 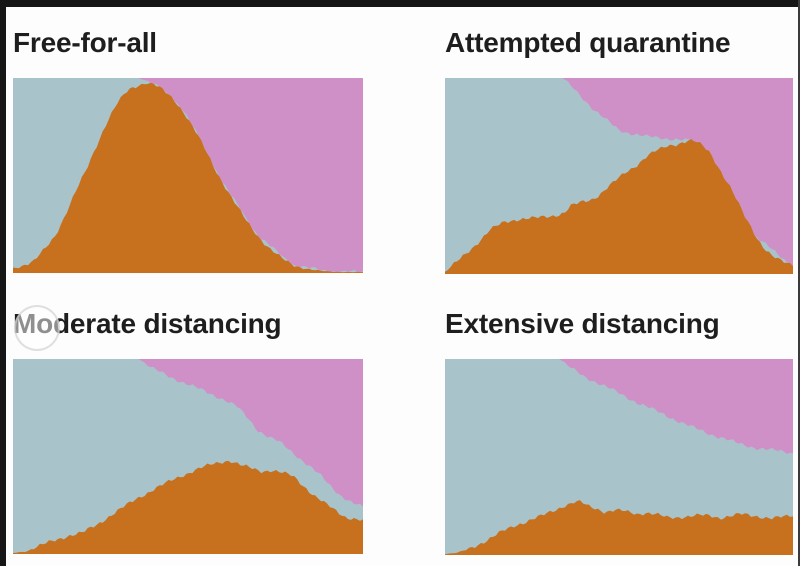 What do you see at coordinates (582, 323) in the screenshot?
I see `panel-title-extensive-distancing: Extensive distancing` at bounding box center [582, 323].